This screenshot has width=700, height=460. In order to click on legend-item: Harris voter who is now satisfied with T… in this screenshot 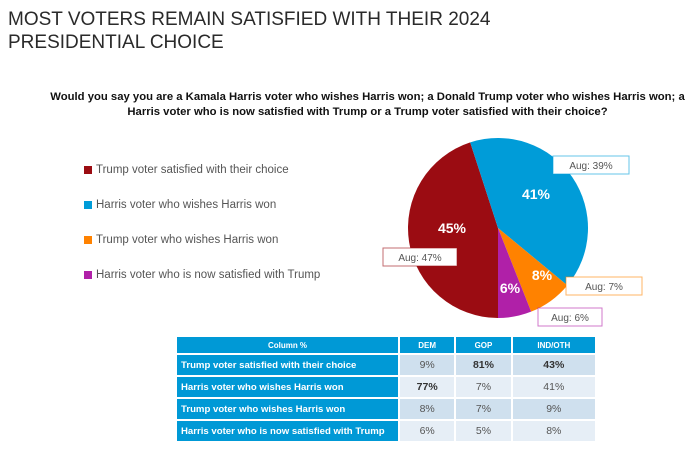, I will do `click(202, 275)`.